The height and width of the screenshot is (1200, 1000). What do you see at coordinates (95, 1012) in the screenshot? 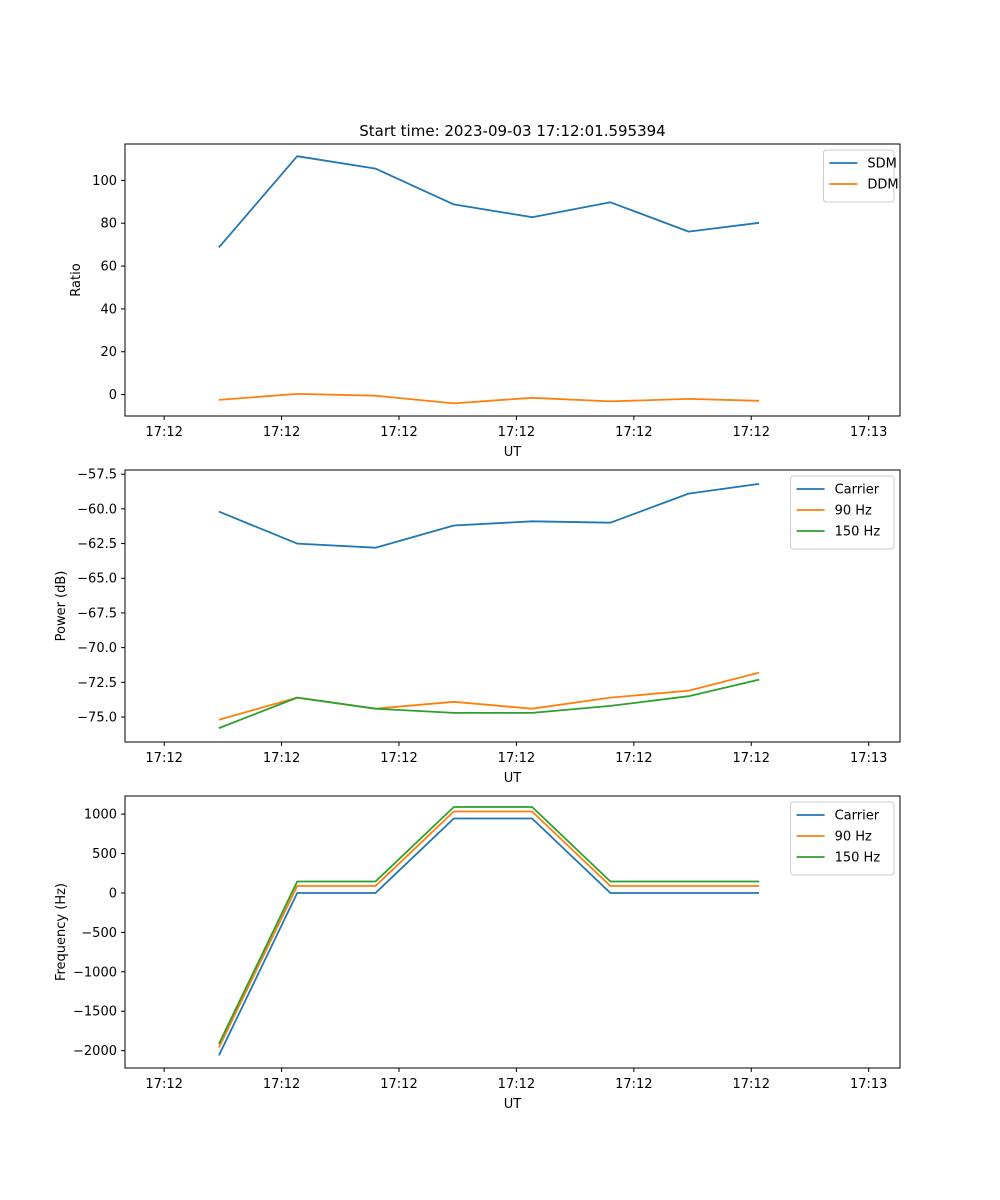
I see `y-tick-label: −1500` at bounding box center [95, 1012].